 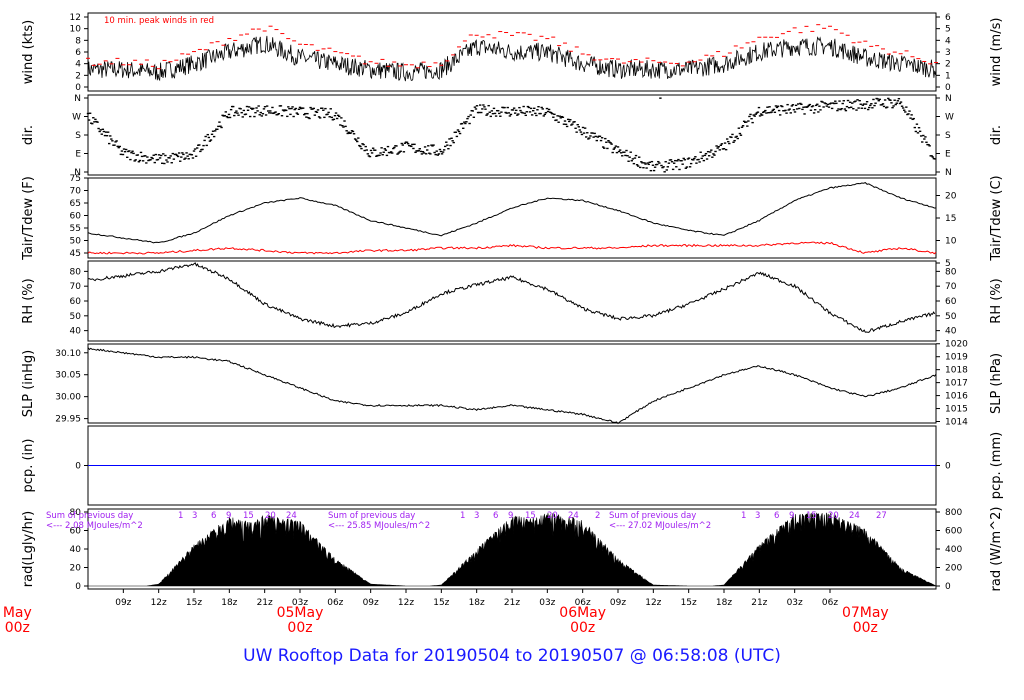 What do you see at coordinates (996, 549) in the screenshot?
I see `rad-ylabel-right: rad (W/m^2)` at bounding box center [996, 549].